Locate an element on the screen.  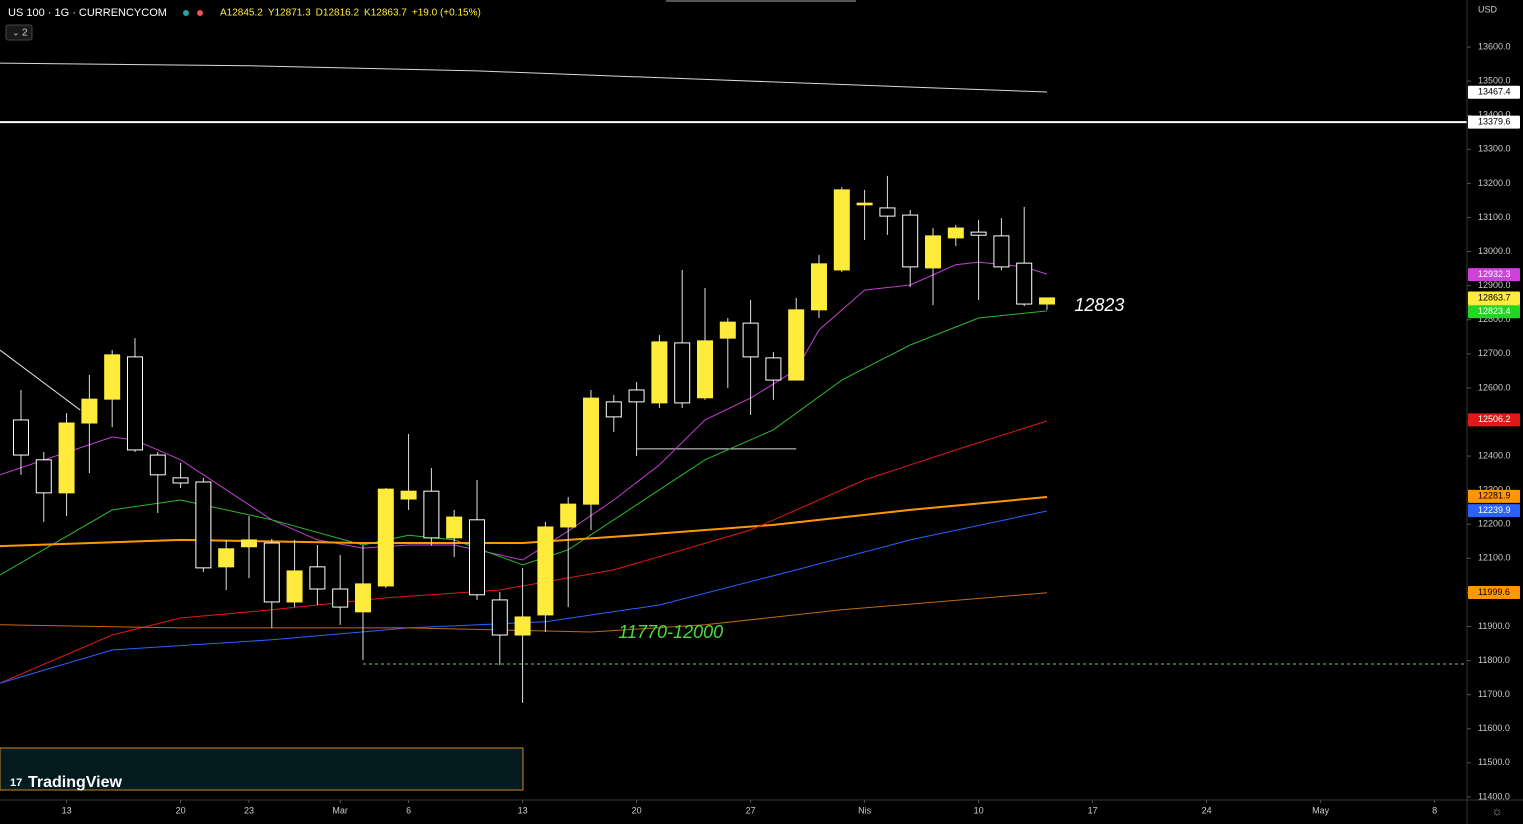
ohlc-value: A12845.2 is located at coordinates (241, 13).